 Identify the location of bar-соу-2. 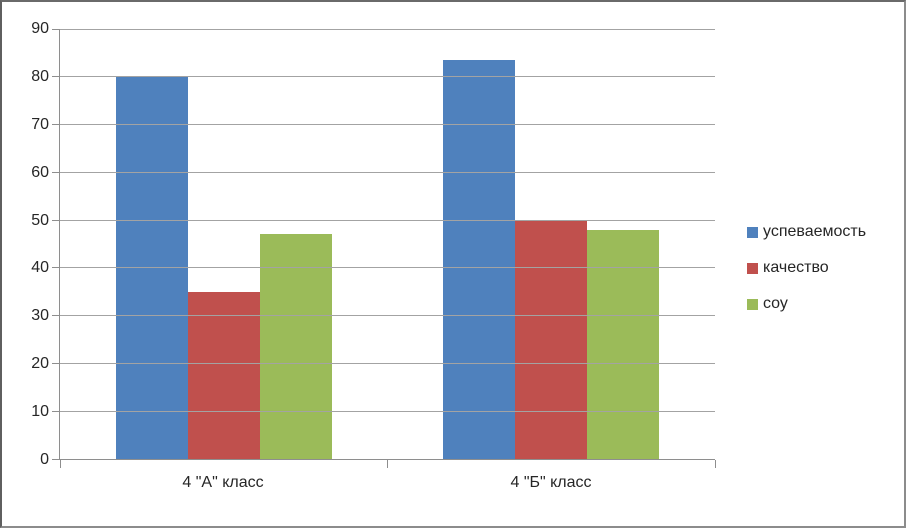
(623, 344).